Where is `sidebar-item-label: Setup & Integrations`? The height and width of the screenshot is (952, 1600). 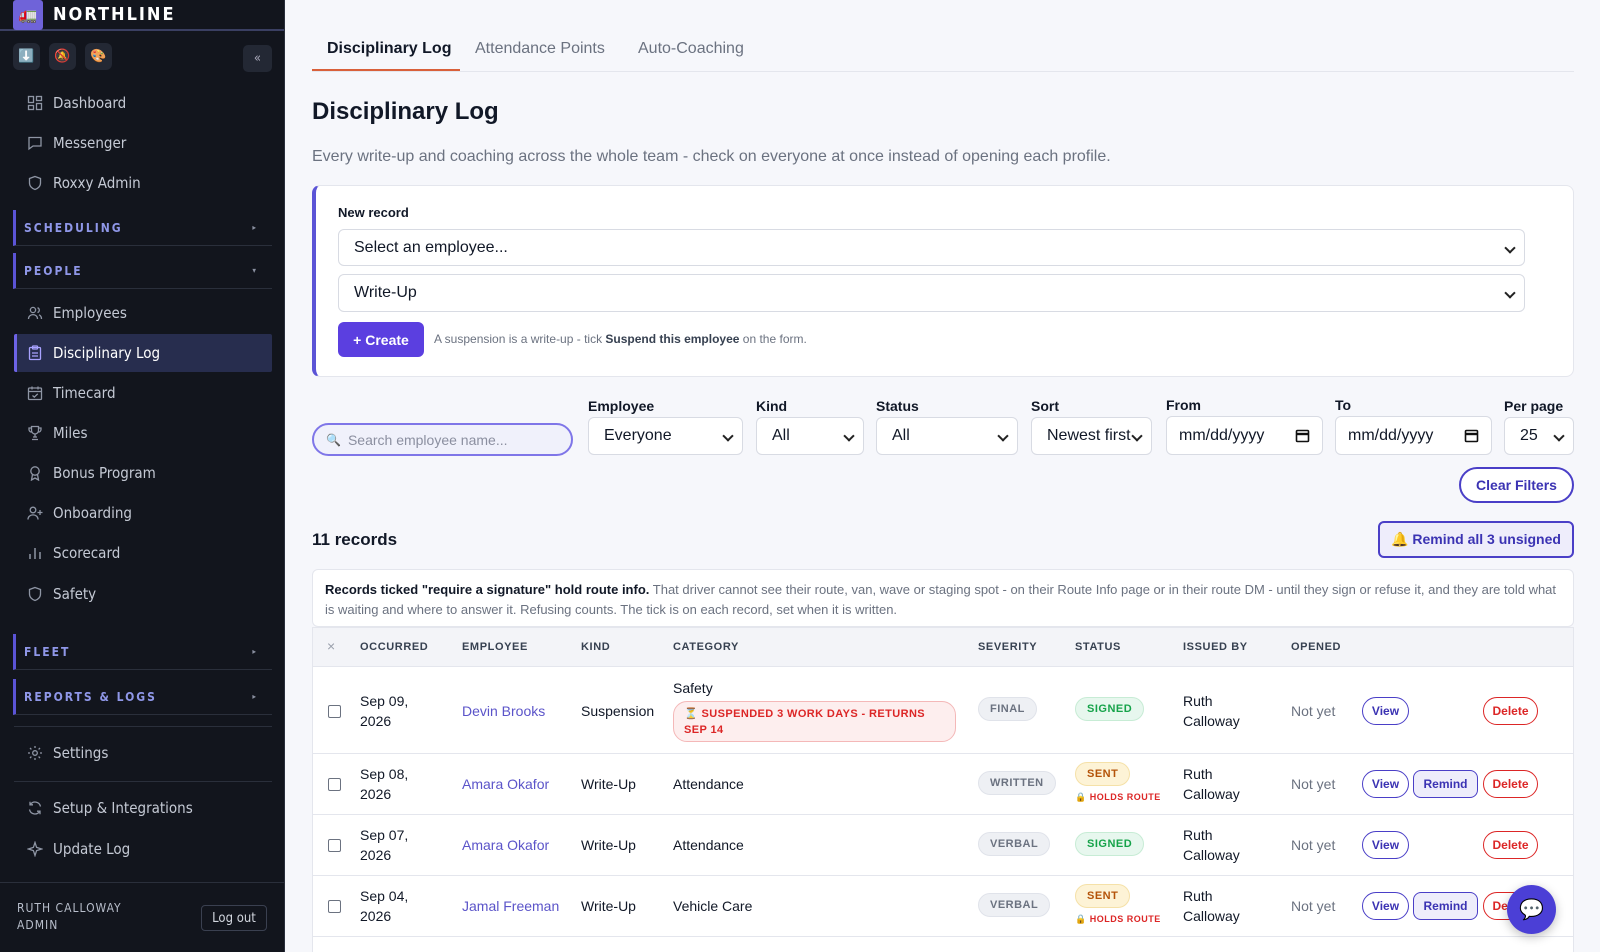
sidebar-item-label: Setup & Integrations is located at coordinates (123, 808).